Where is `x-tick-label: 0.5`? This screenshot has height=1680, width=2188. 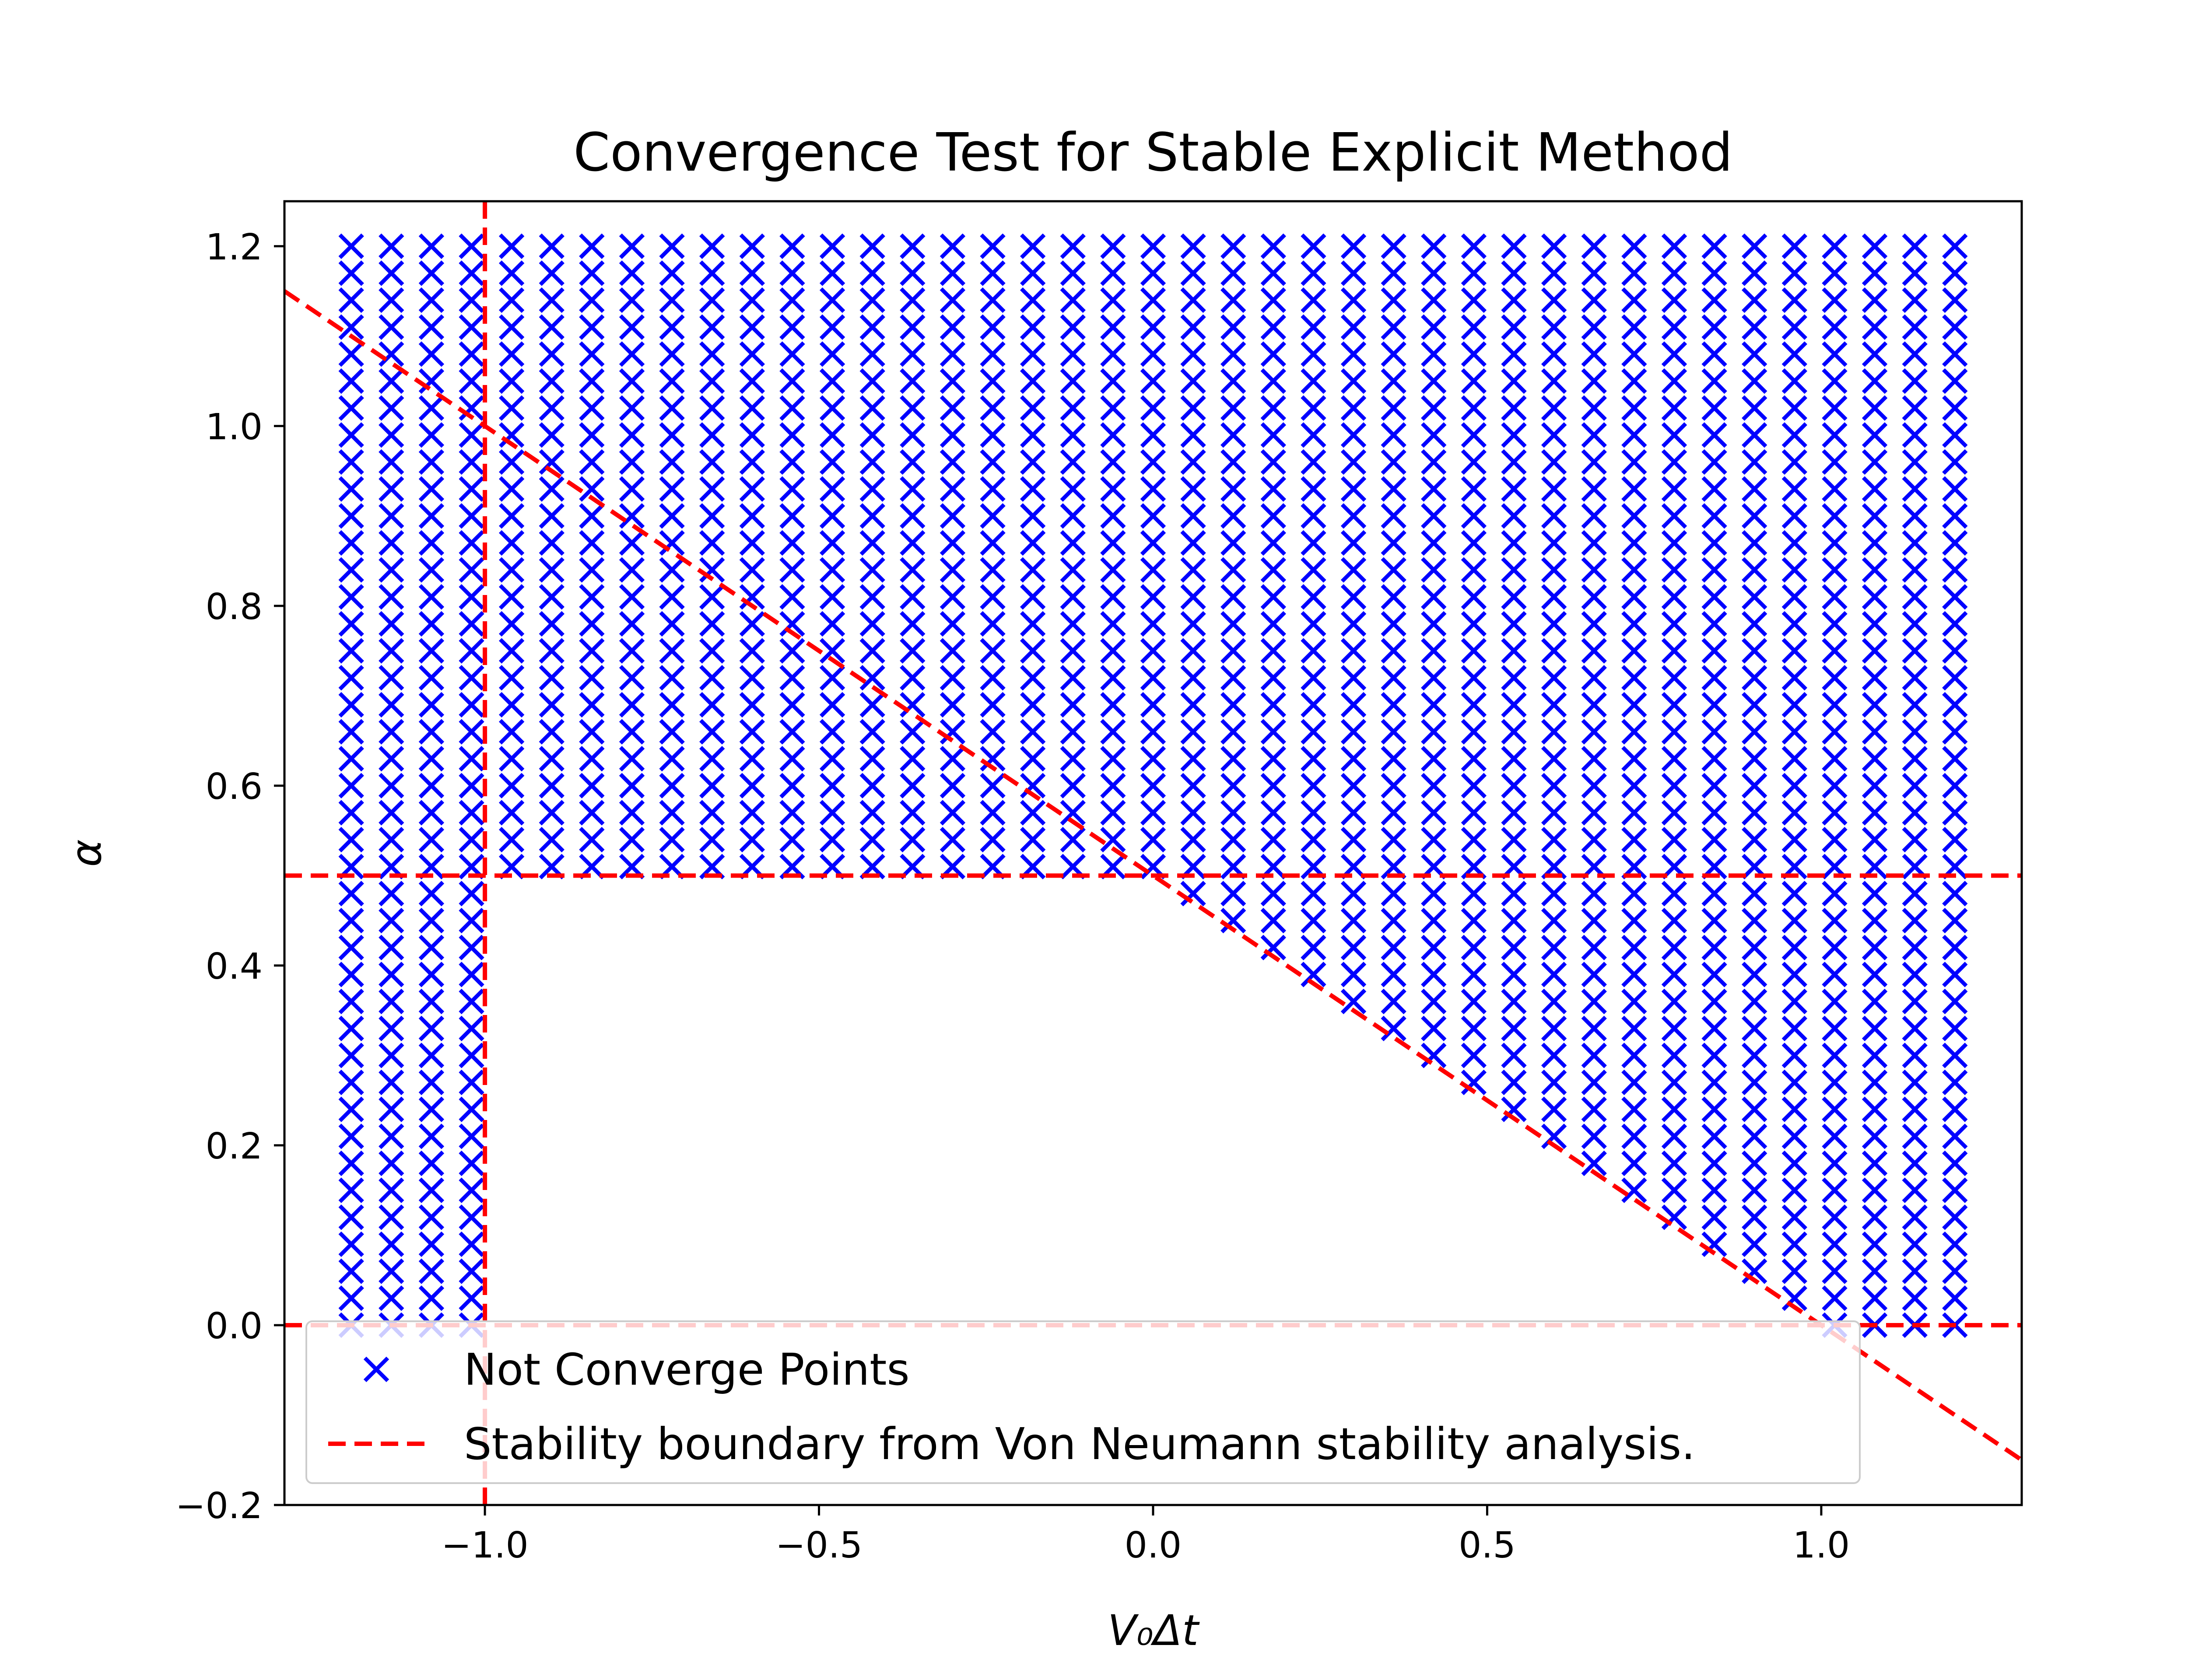 x-tick-label: 0.5 is located at coordinates (1487, 1545).